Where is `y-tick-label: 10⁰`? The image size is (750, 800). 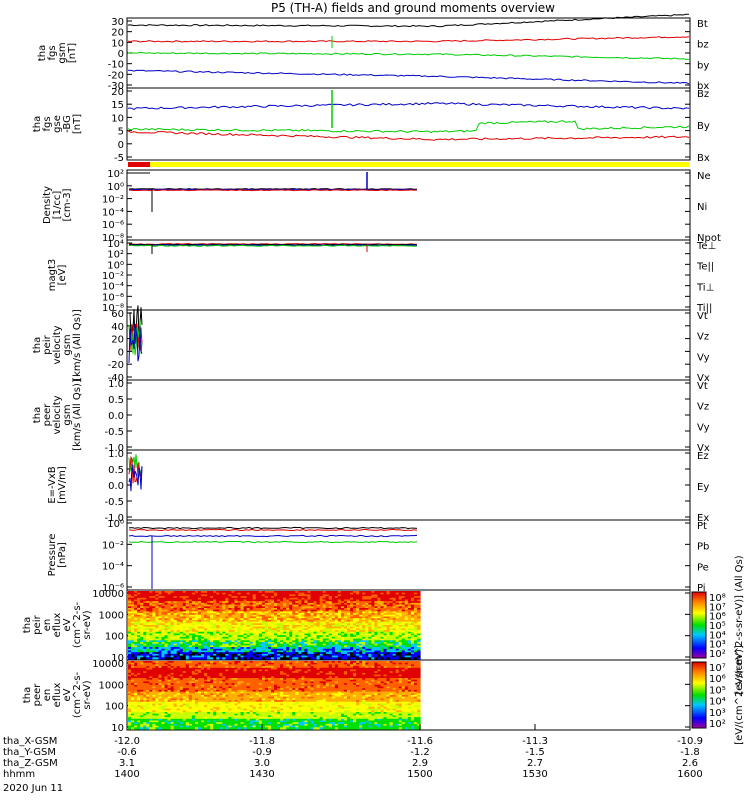 y-tick-label: 10⁰ is located at coordinates (115, 187).